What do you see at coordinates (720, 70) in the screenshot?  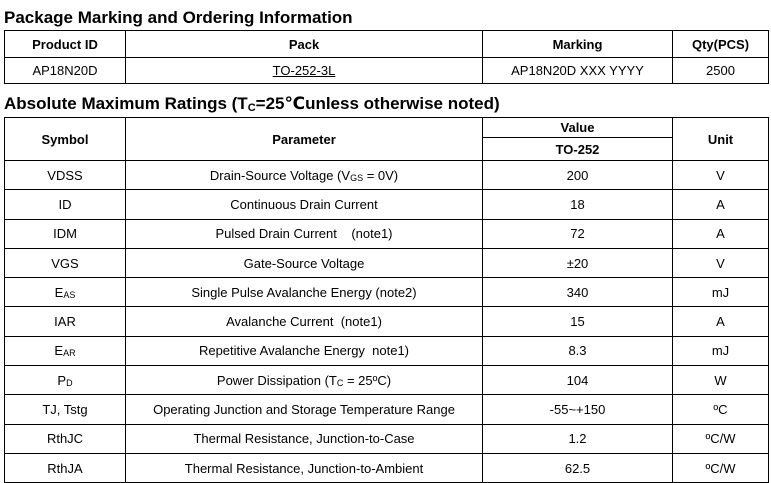 I see `qty-cell: 2500` at bounding box center [720, 70].